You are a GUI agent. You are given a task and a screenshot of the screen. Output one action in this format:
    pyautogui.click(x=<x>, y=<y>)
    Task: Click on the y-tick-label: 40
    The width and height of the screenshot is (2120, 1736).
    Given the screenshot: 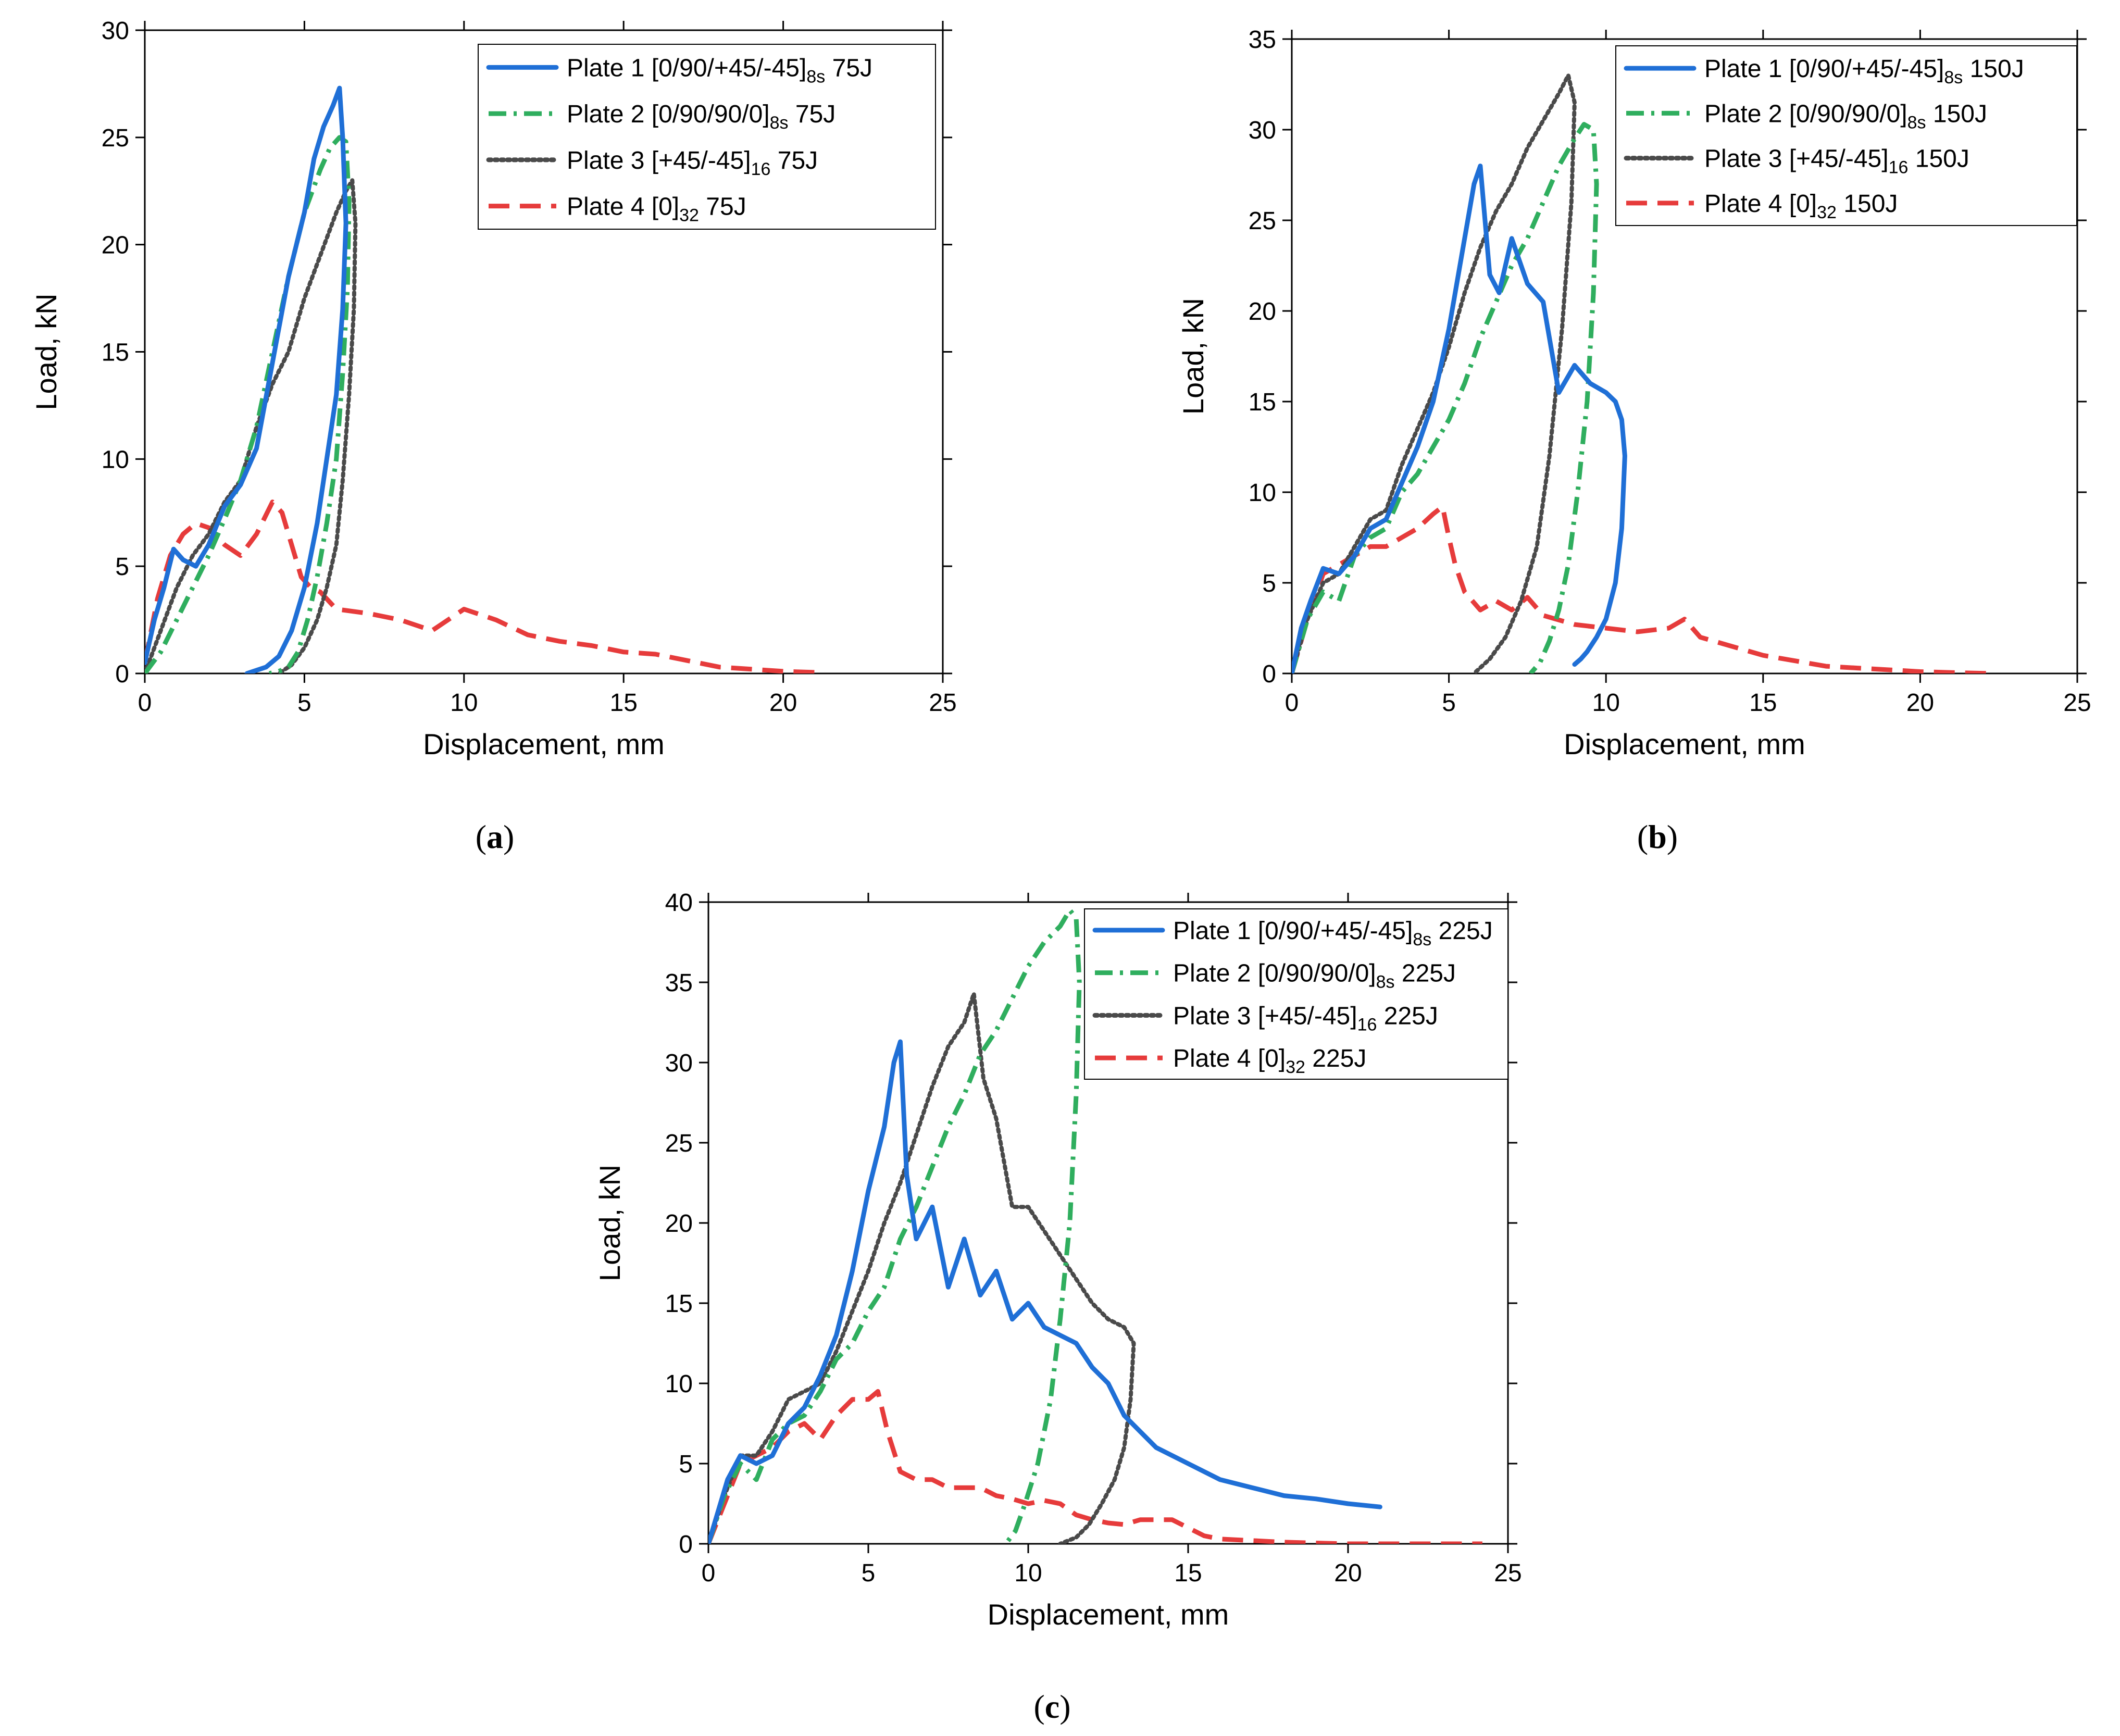 What is the action you would take?
    pyautogui.click(x=679, y=903)
    